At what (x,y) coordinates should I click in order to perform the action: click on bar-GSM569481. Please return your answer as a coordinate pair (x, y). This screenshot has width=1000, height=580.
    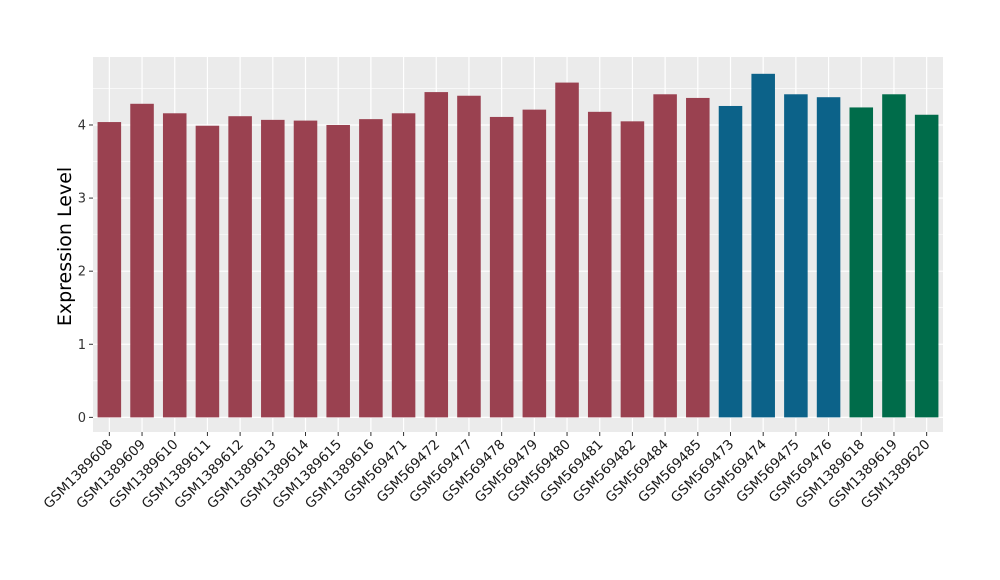
    Looking at the image, I should click on (599, 264).